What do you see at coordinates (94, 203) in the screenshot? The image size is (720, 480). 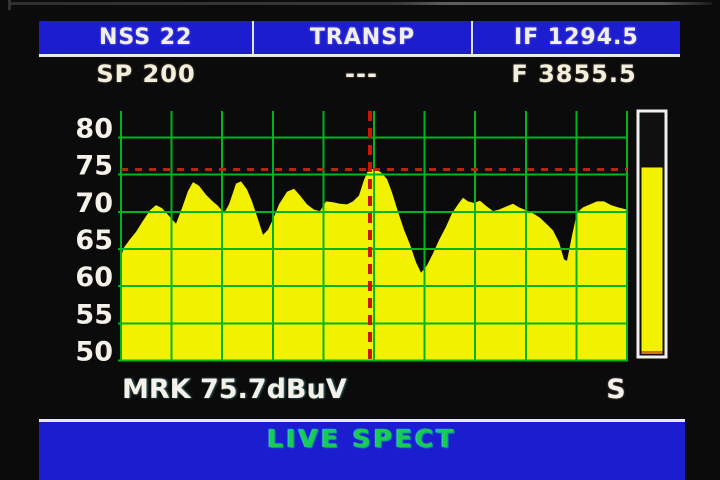 I see `y-axis-label: 70` at bounding box center [94, 203].